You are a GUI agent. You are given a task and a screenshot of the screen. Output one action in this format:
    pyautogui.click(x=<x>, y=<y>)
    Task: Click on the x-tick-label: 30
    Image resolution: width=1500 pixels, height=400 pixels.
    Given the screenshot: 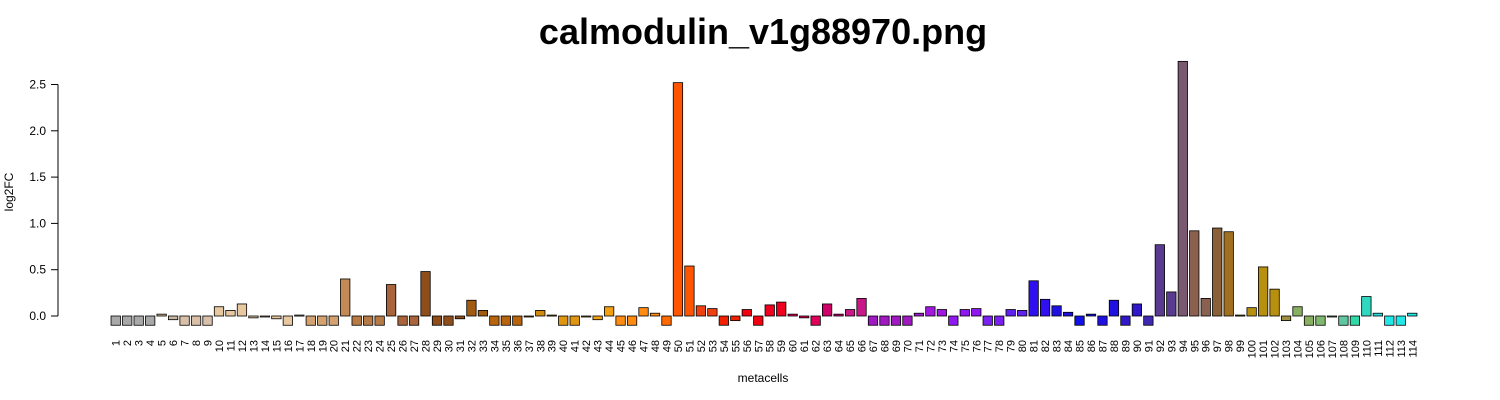 What is the action you would take?
    pyautogui.click(x=449, y=346)
    